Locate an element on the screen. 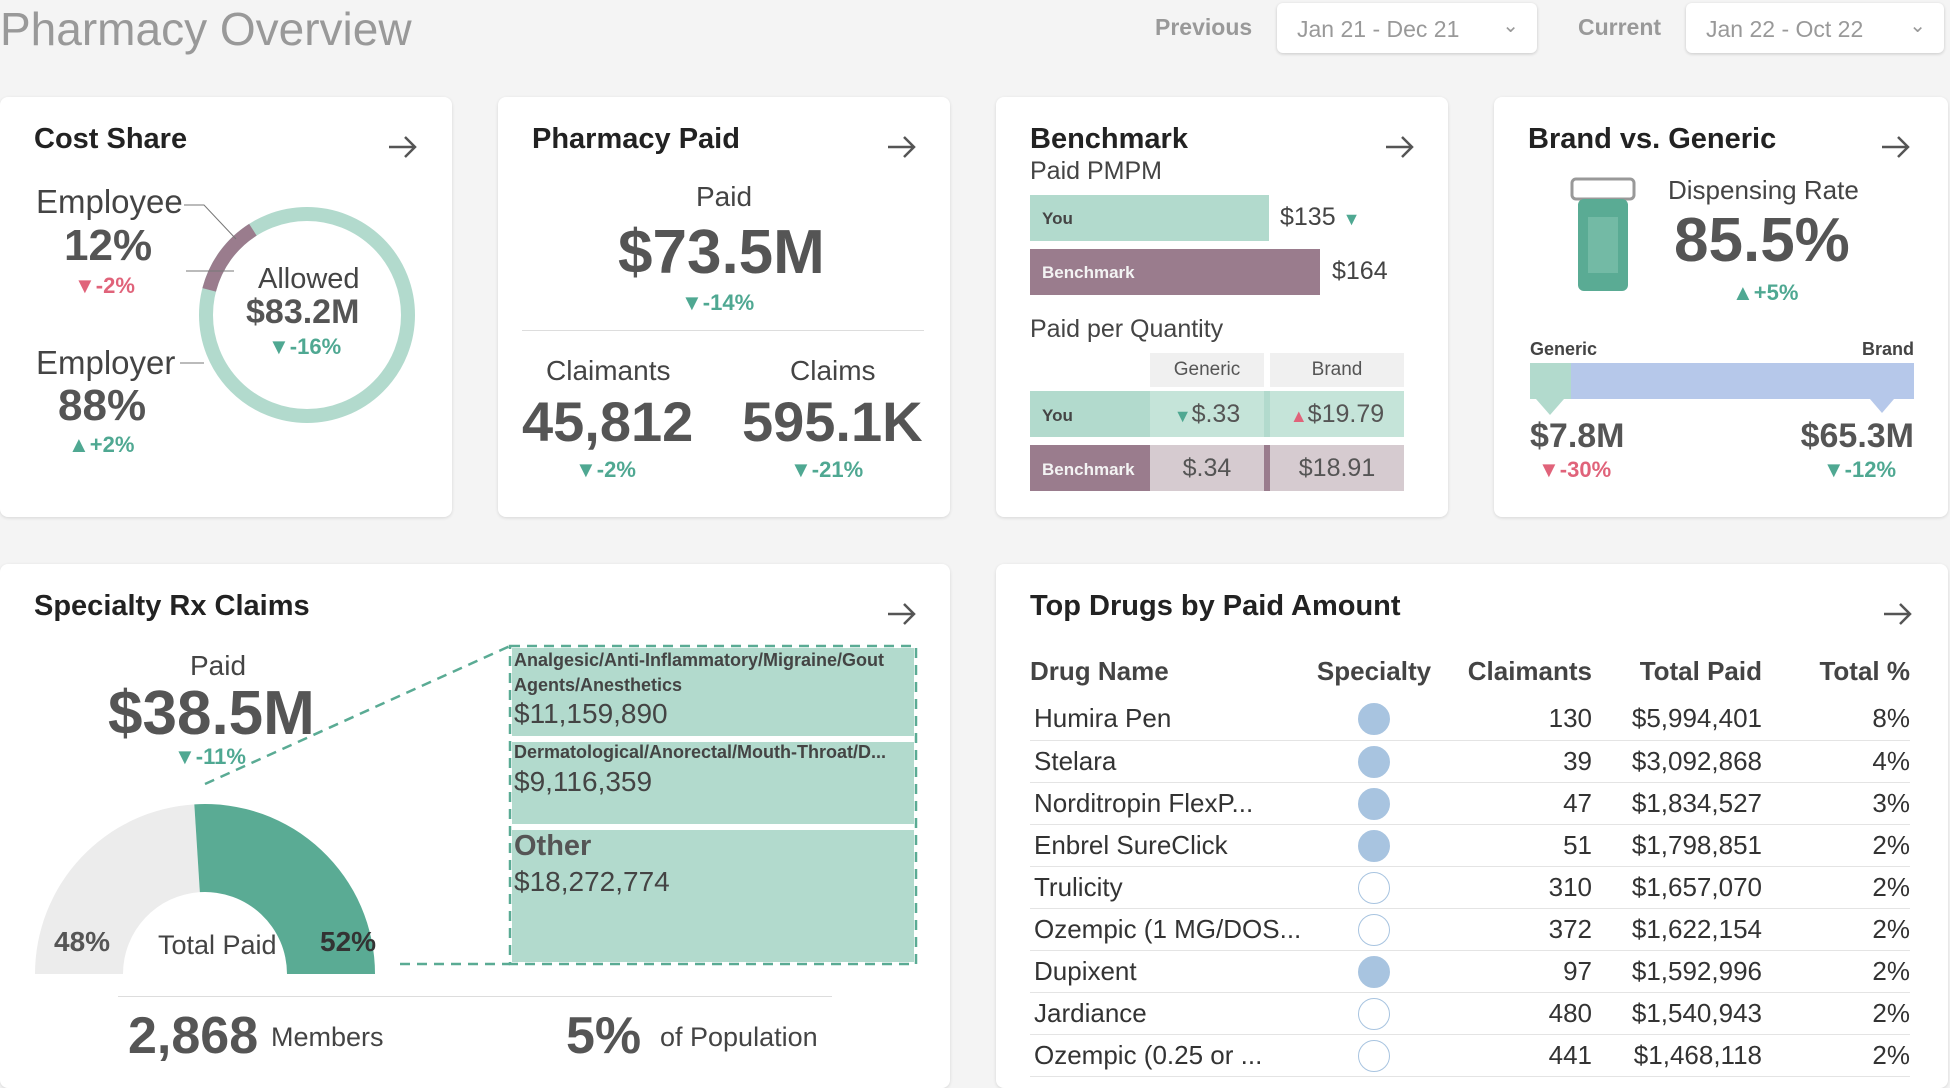  gauge-background is located at coordinates (117, 889).